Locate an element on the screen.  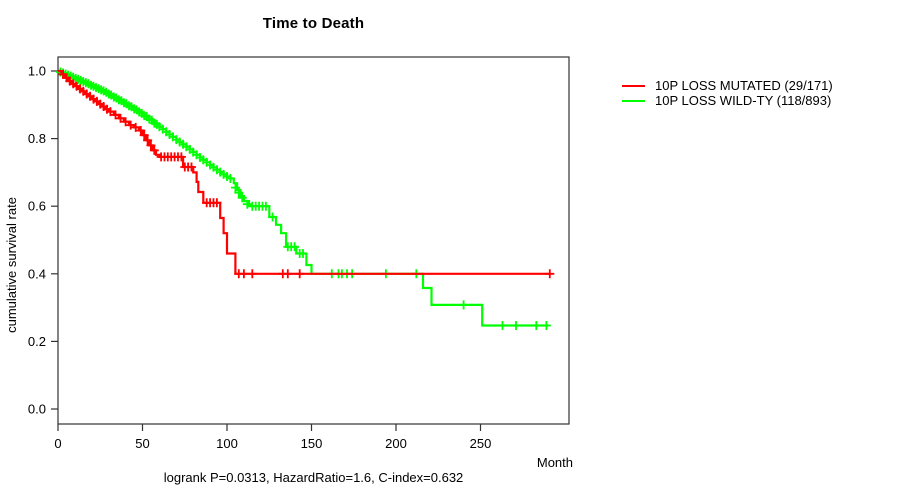
y-axis-tick-label: 1.0 is located at coordinates (37, 71).